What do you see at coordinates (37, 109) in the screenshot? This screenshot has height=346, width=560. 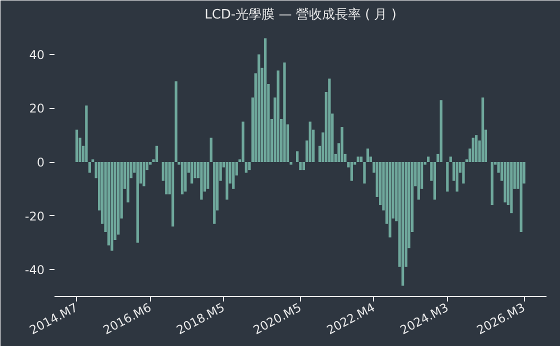 I see `y-tick-label: 20` at bounding box center [37, 109].